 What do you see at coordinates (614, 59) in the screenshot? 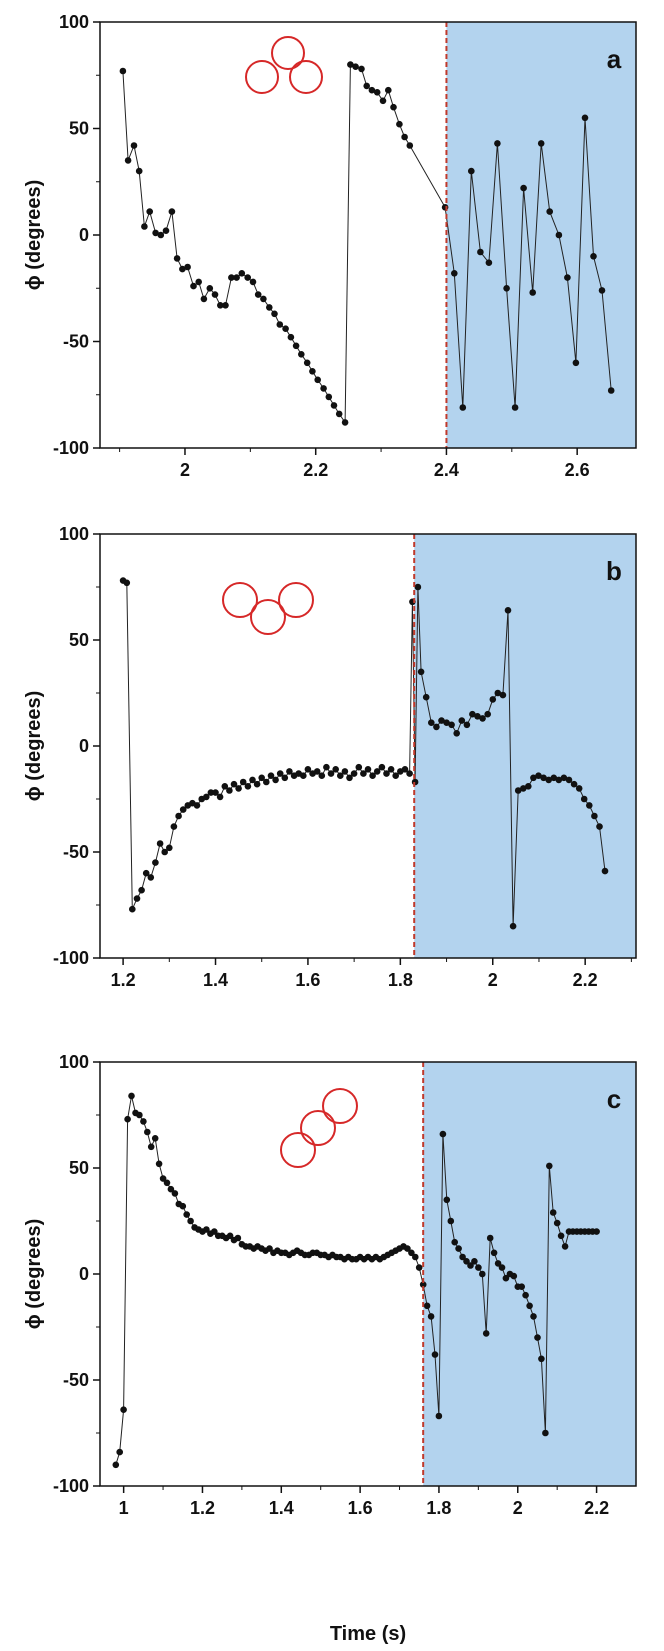
I see `panel-letter: a` at bounding box center [614, 59].